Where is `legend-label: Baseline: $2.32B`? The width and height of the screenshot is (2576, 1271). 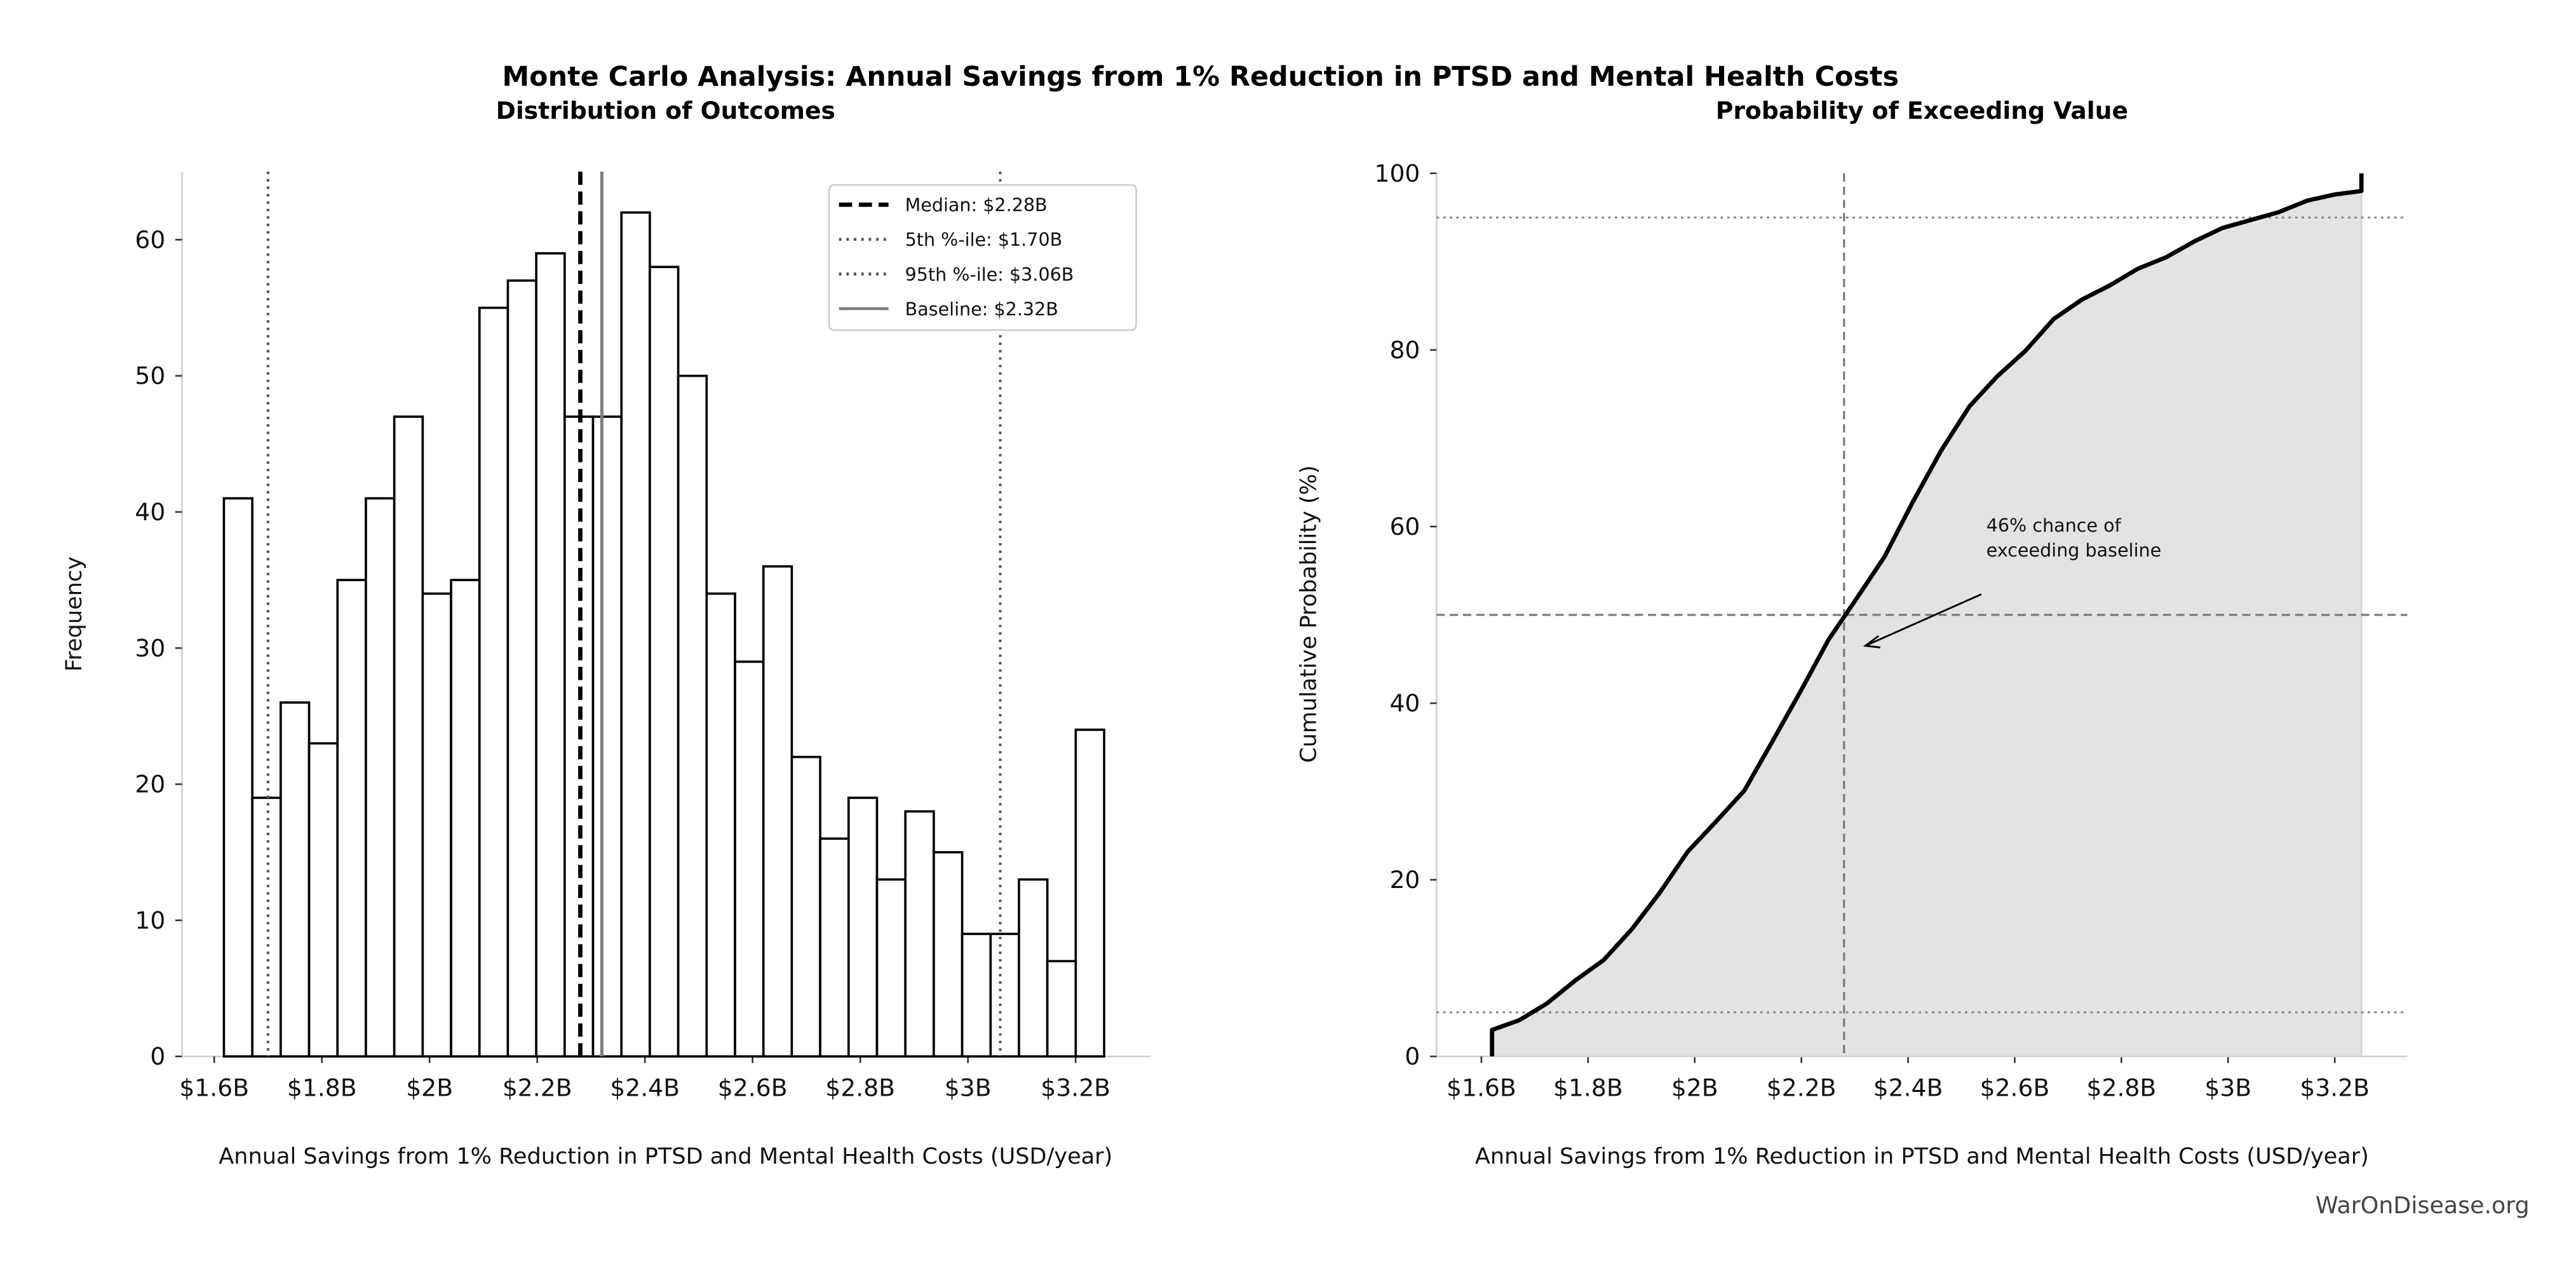
legend-label: Baseline: $2.32B is located at coordinates (981, 308).